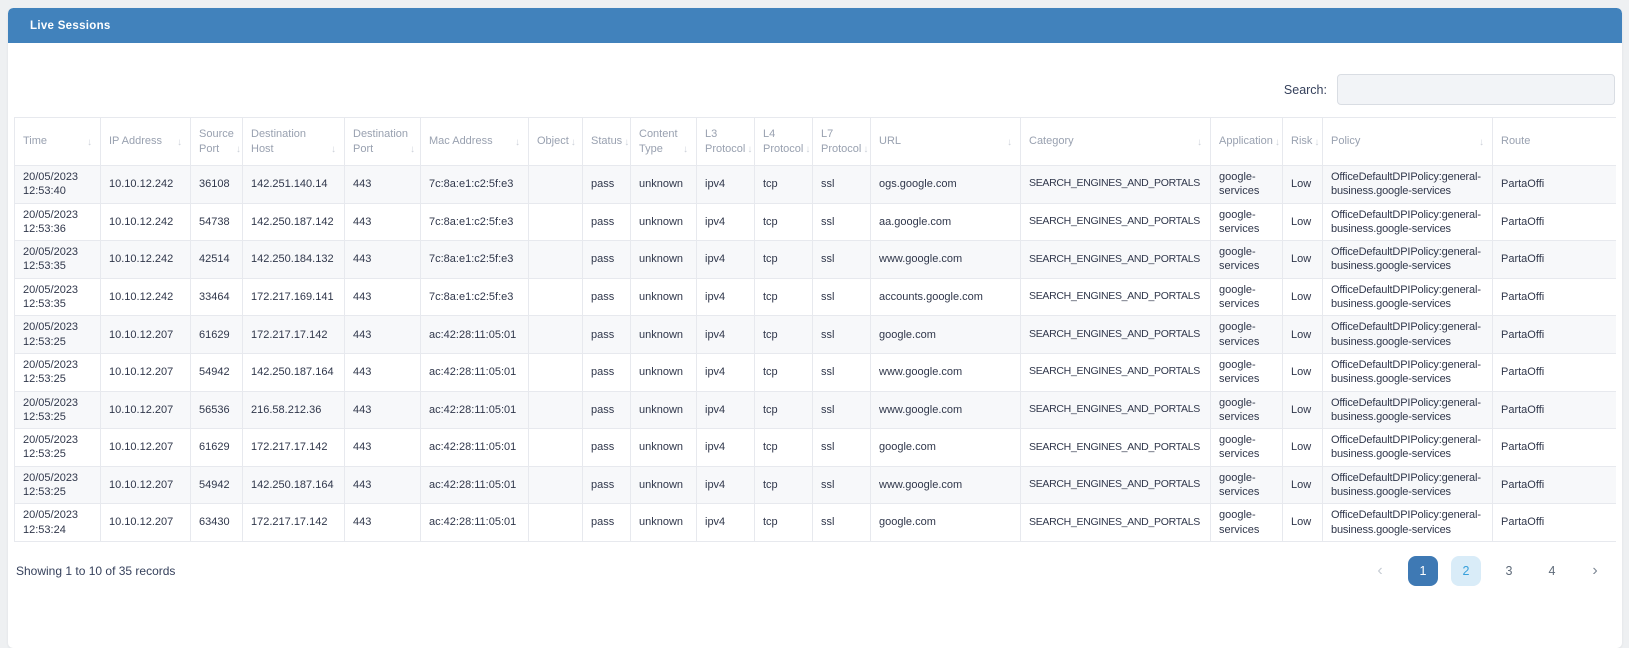 The height and width of the screenshot is (648, 1629). I want to click on column-header-l7-protocol: L7 Protocol ↓, so click(841, 141).